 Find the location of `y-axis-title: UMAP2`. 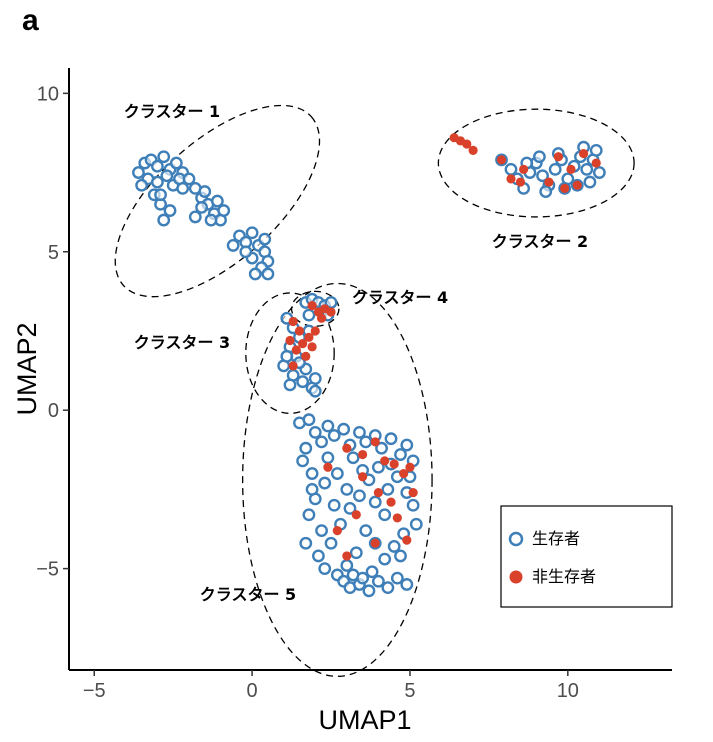

y-axis-title: UMAP2 is located at coordinates (27, 368).